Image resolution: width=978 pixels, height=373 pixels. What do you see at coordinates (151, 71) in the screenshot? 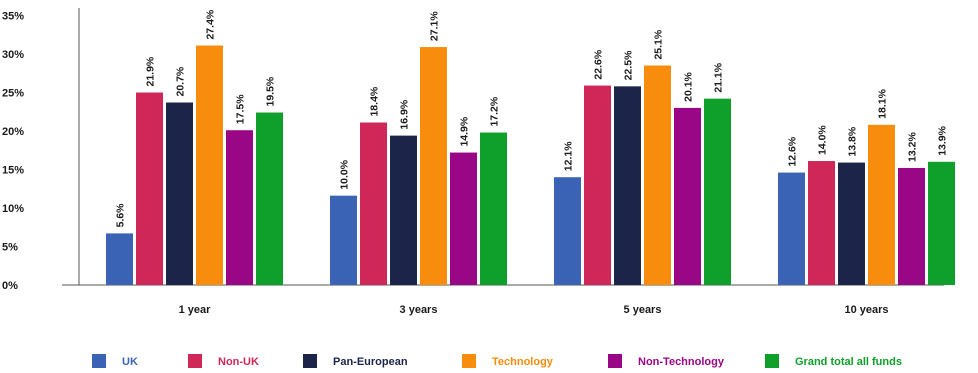
I see `data-label: 21.9%` at bounding box center [151, 71].